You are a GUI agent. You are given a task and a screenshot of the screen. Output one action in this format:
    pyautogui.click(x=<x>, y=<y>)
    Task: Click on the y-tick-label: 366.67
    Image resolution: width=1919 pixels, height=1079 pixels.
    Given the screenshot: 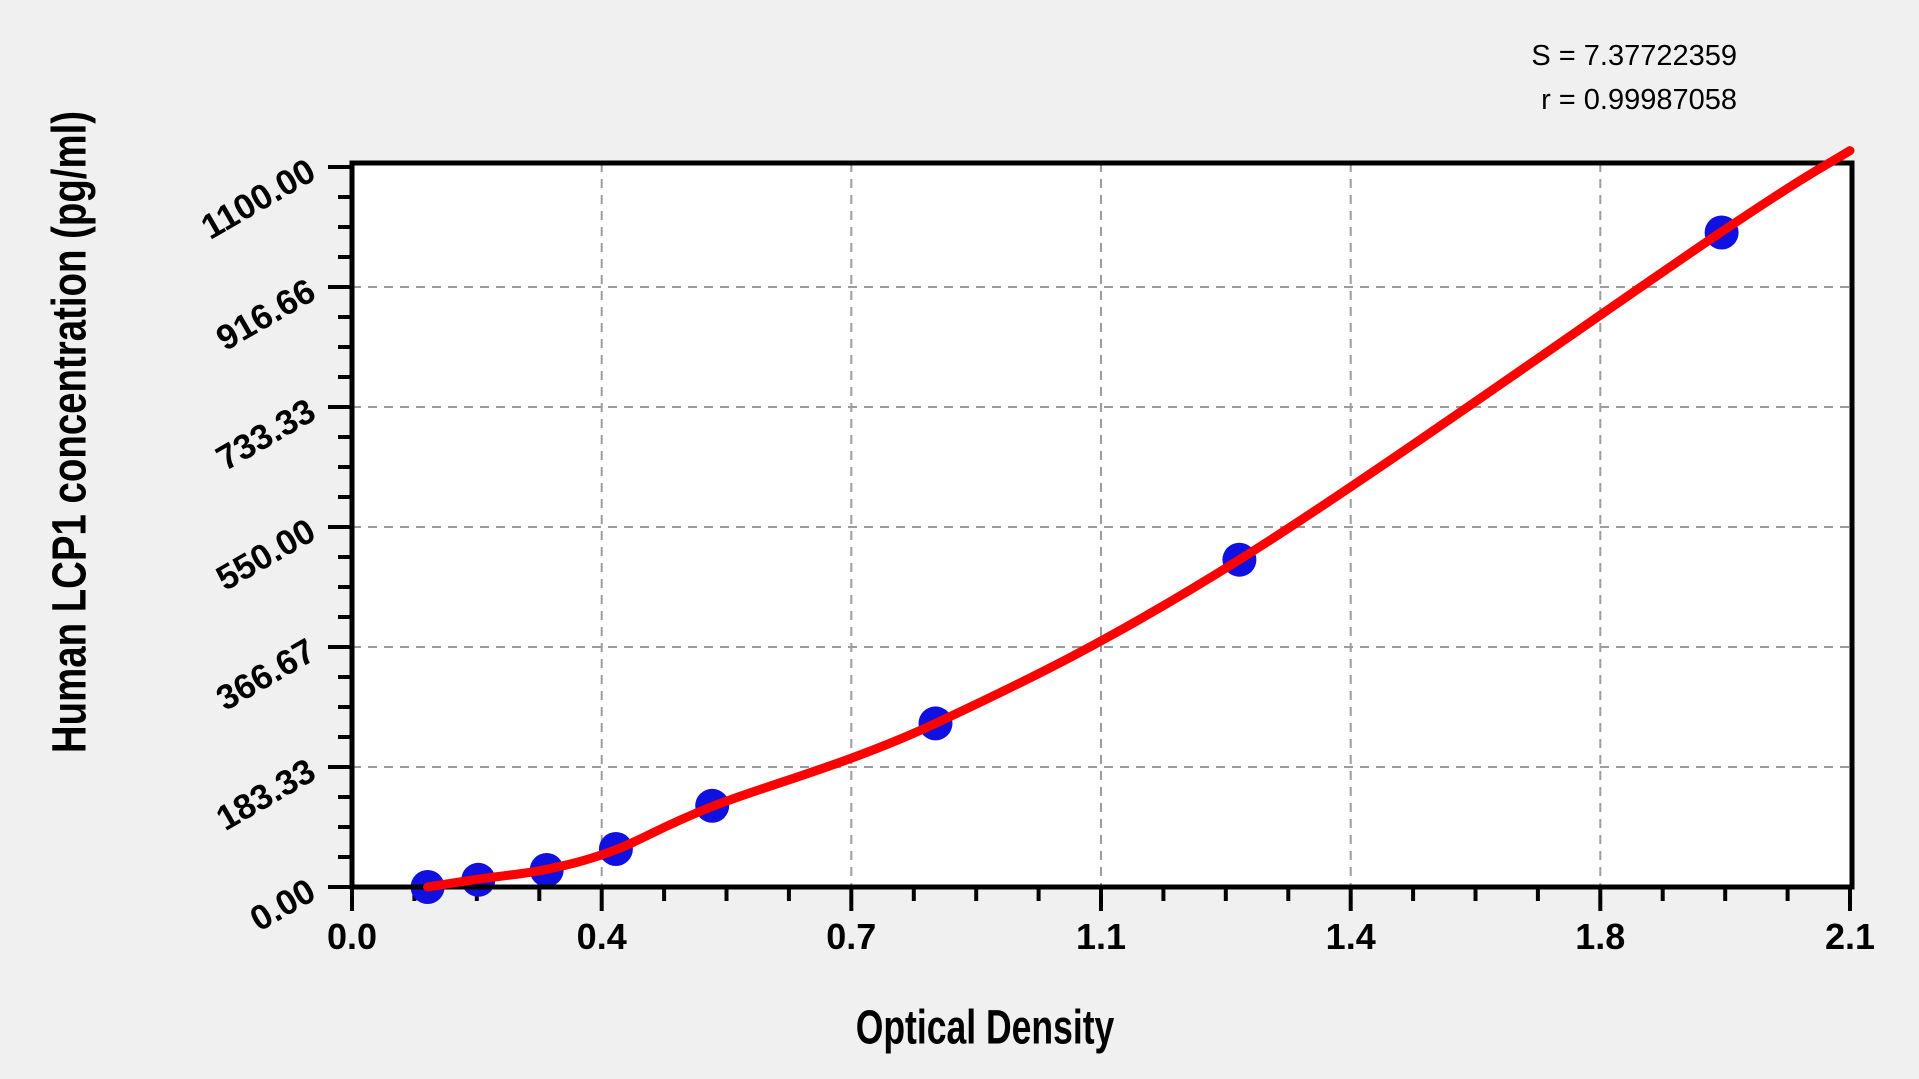 What is the action you would take?
    pyautogui.click(x=266, y=674)
    